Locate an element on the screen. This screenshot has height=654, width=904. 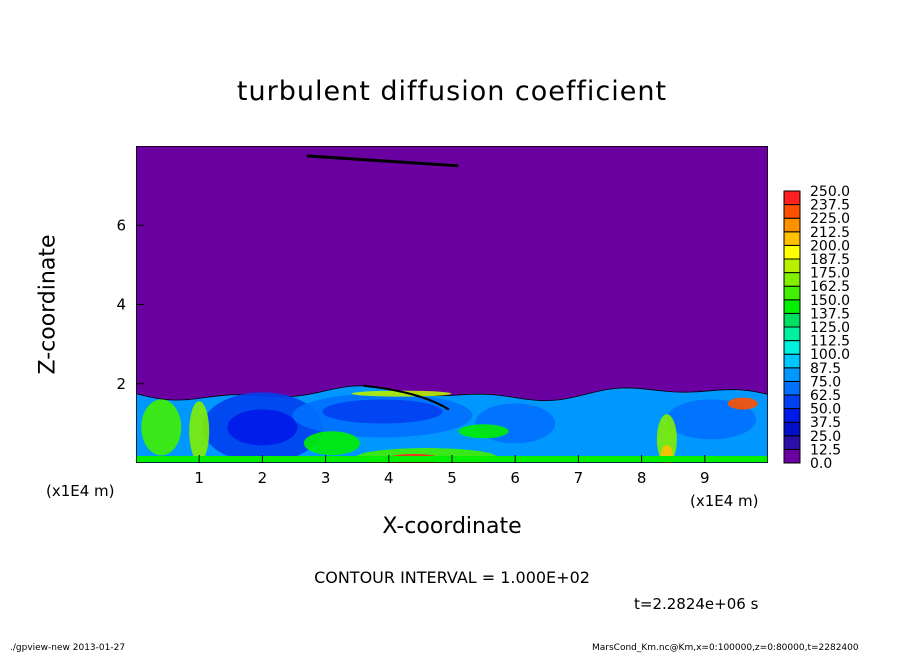
colorbar-label: 112.5 is located at coordinates (830, 342).